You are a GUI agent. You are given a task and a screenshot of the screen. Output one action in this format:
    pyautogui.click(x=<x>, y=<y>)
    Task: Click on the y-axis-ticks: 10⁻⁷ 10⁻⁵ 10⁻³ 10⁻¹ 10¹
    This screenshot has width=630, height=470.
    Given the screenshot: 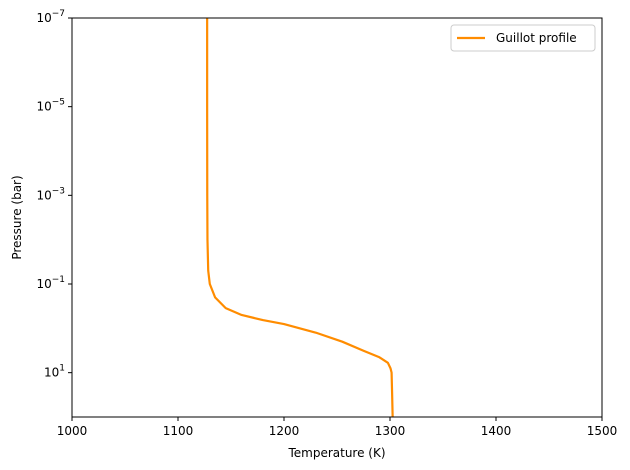 What is the action you would take?
    pyautogui.click(x=54, y=194)
    